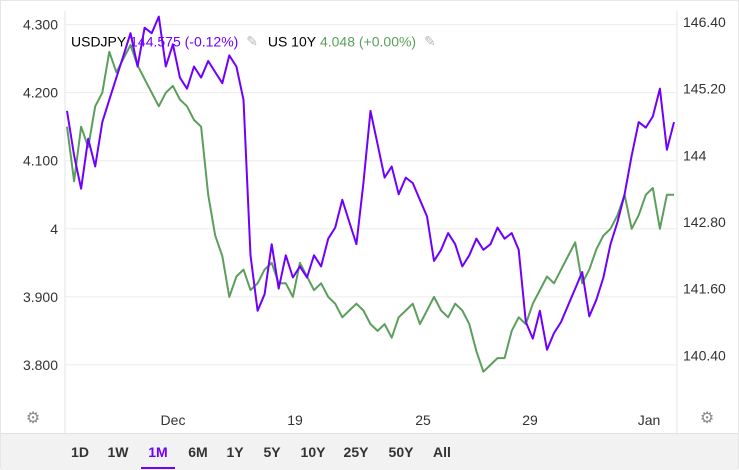  What do you see at coordinates (235, 452) in the screenshot?
I see `range-button-1y: 1Y` at bounding box center [235, 452].